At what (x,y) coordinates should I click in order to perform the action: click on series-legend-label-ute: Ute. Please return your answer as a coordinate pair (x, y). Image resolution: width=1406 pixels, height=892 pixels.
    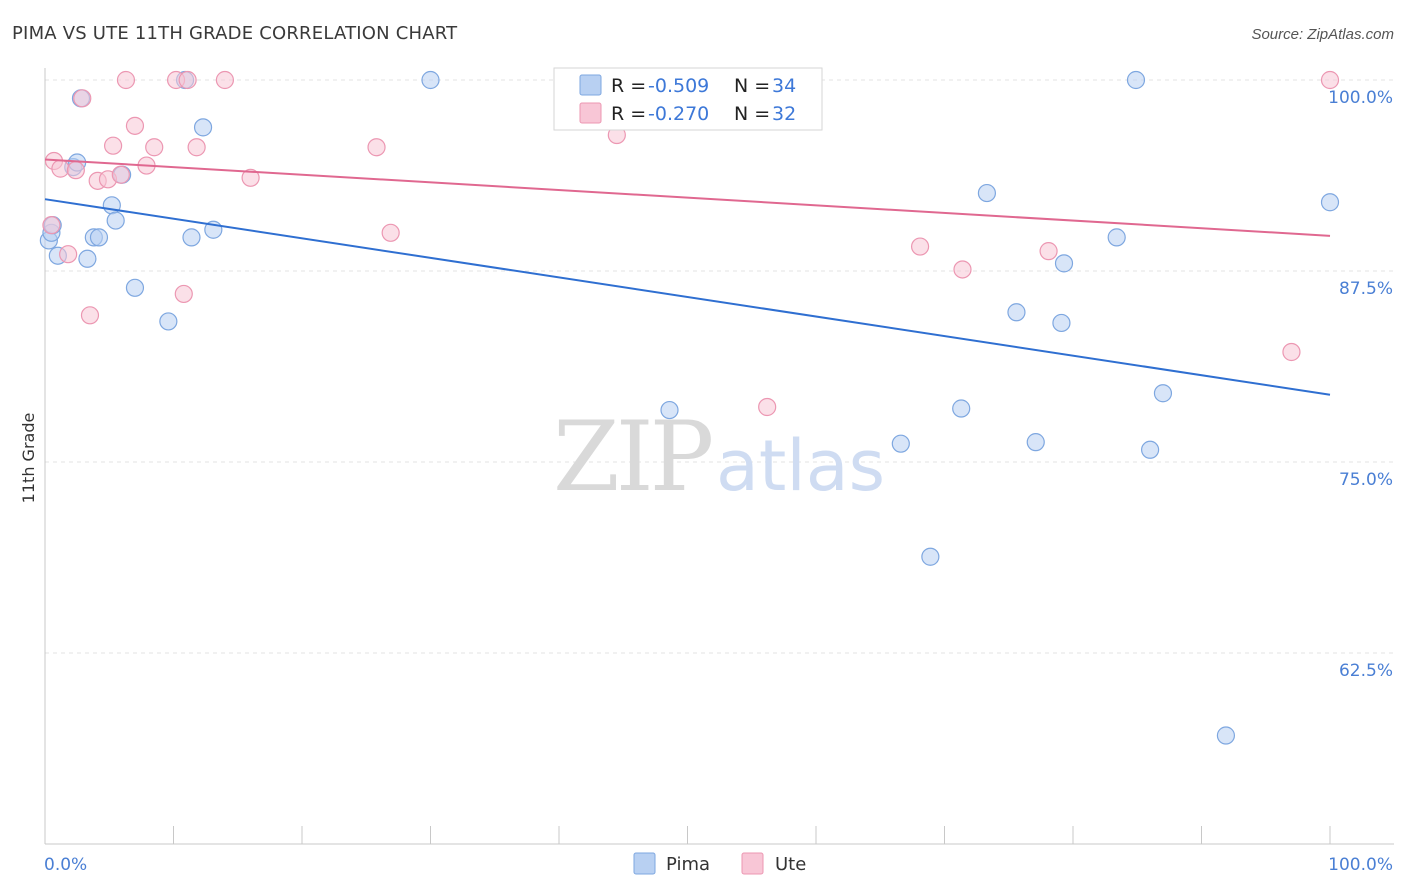
    Looking at the image, I should click on (790, 864).